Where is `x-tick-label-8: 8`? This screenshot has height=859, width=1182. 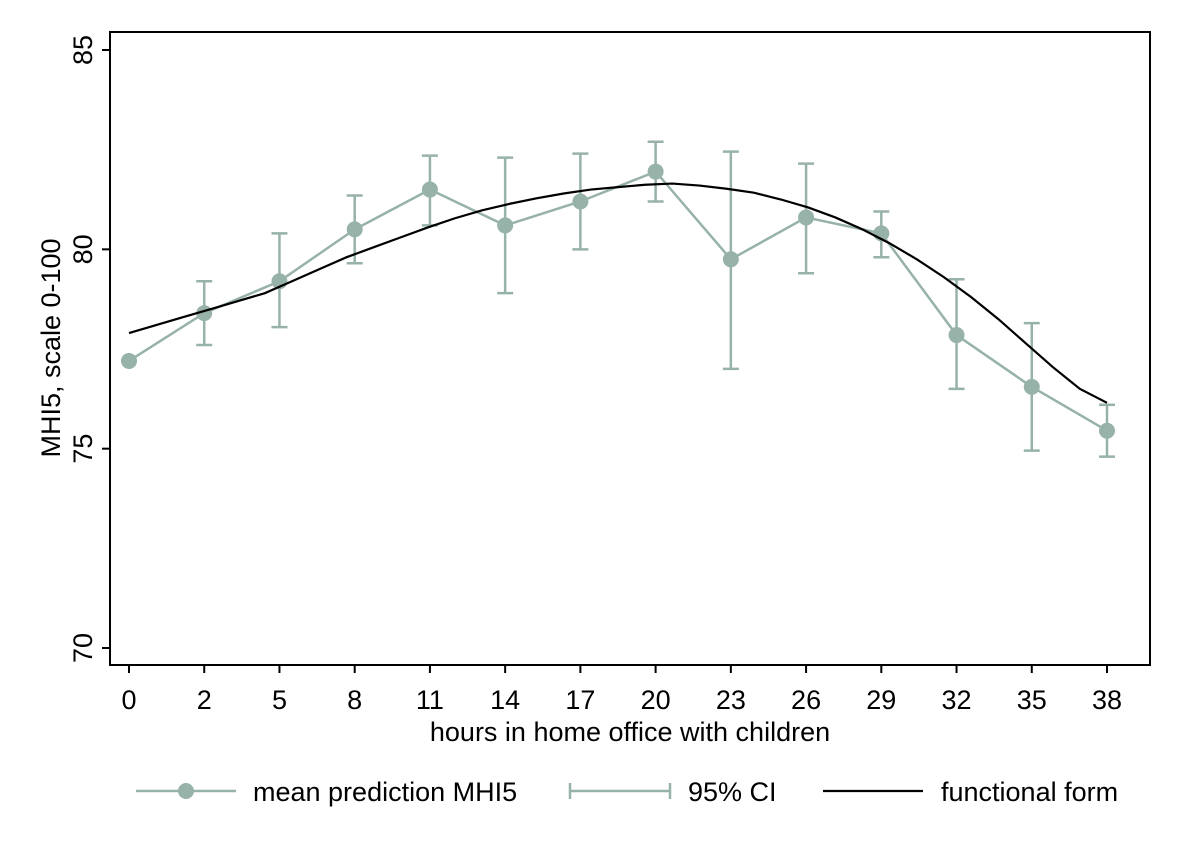 x-tick-label-8: 8 is located at coordinates (354, 700).